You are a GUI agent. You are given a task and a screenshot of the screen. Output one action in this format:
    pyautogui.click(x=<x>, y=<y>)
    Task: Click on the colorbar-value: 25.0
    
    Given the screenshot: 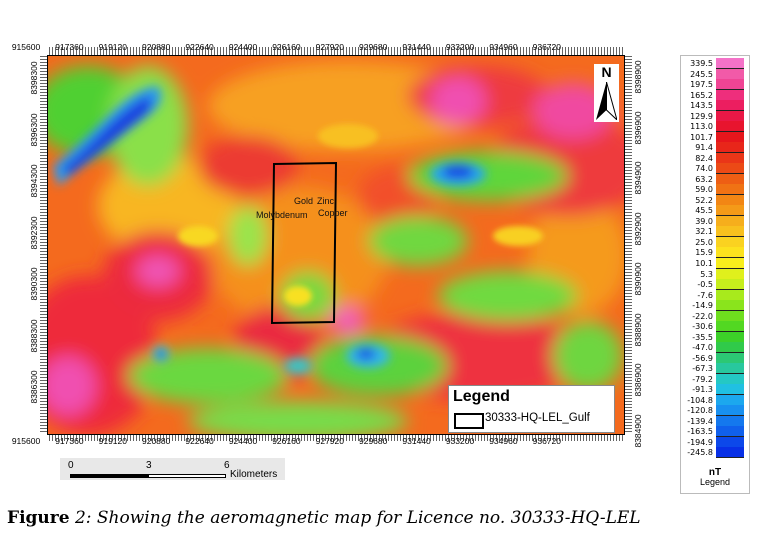 What is the action you would take?
    pyautogui.click(x=704, y=242)
    